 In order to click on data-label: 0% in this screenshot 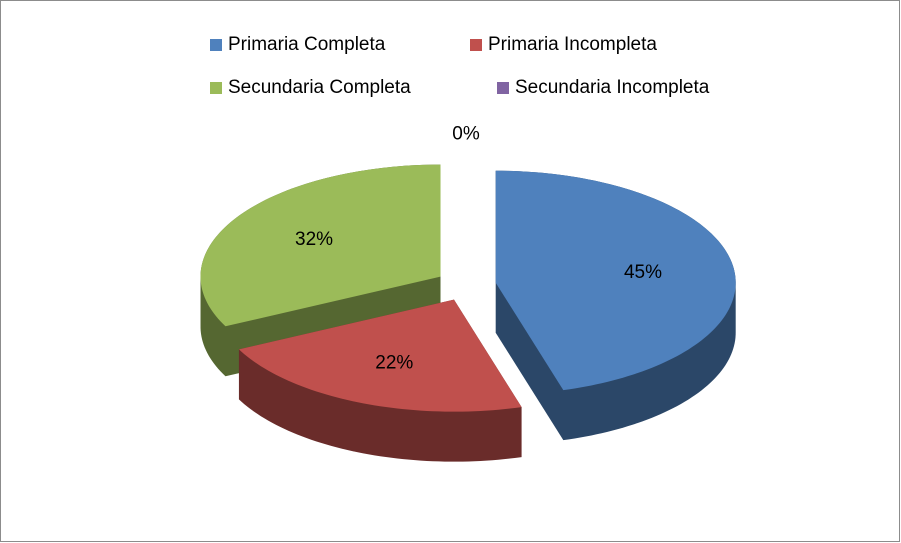, I will do `click(466, 134)`.